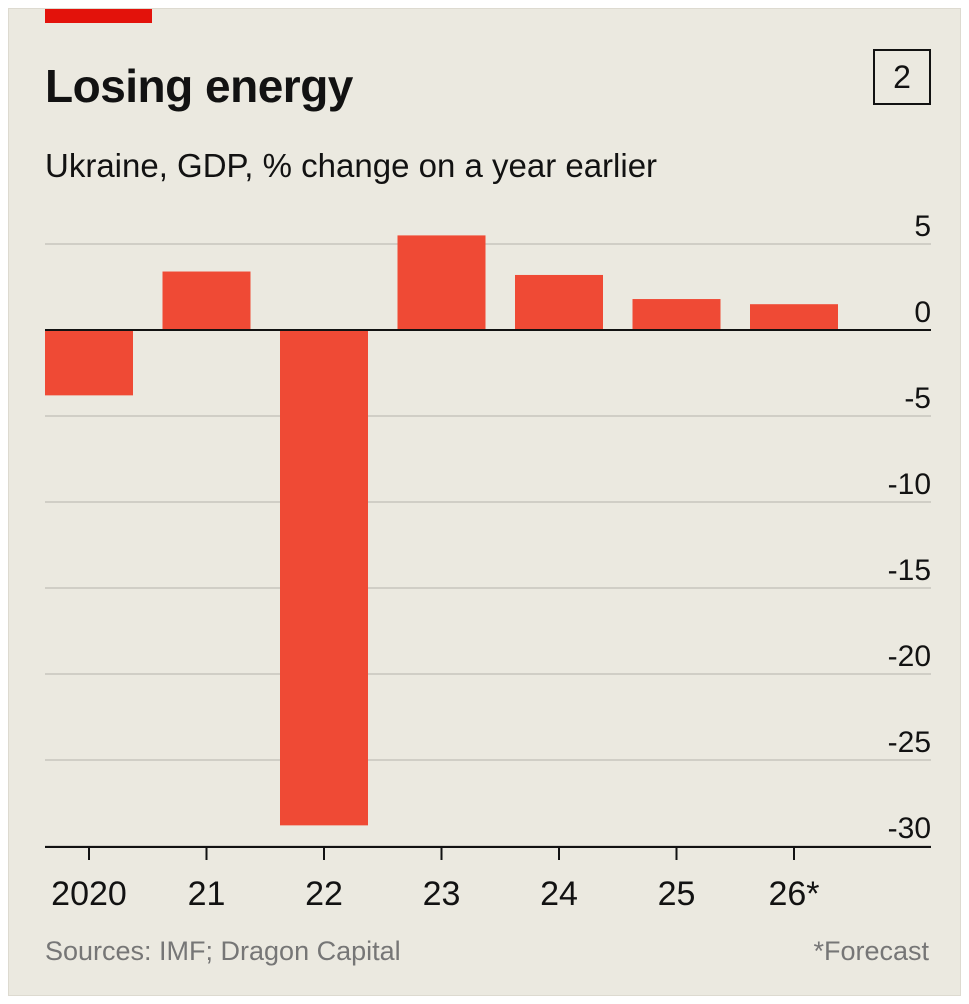  Describe the element at coordinates (98, 16) in the screenshot. I see `accent-bar` at that location.